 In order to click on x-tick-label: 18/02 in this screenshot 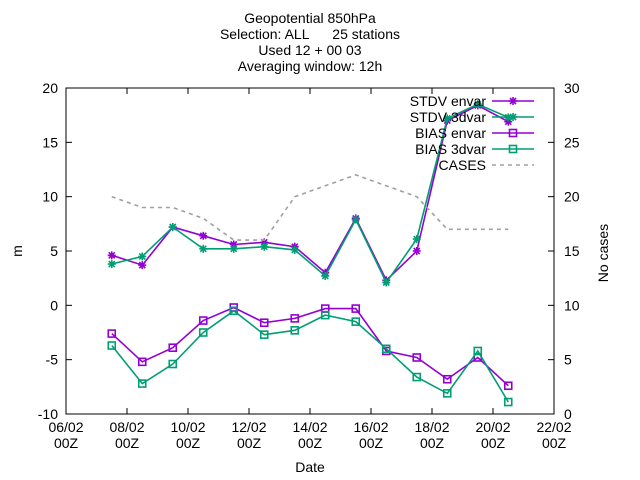, I will do `click(431, 427)`.